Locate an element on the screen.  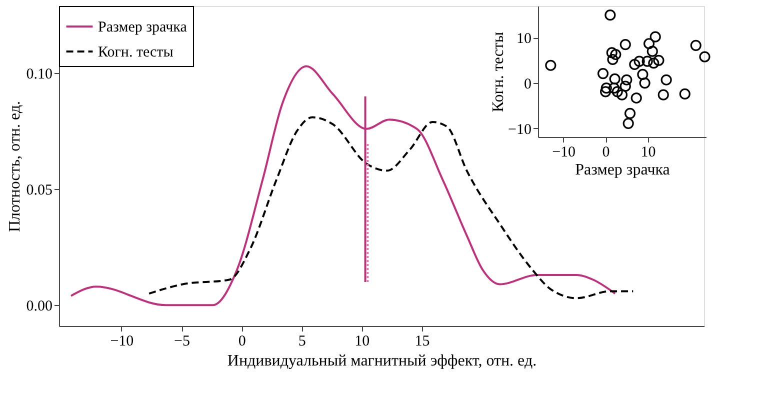
x-tick-label: −5 is located at coordinates (182, 342).